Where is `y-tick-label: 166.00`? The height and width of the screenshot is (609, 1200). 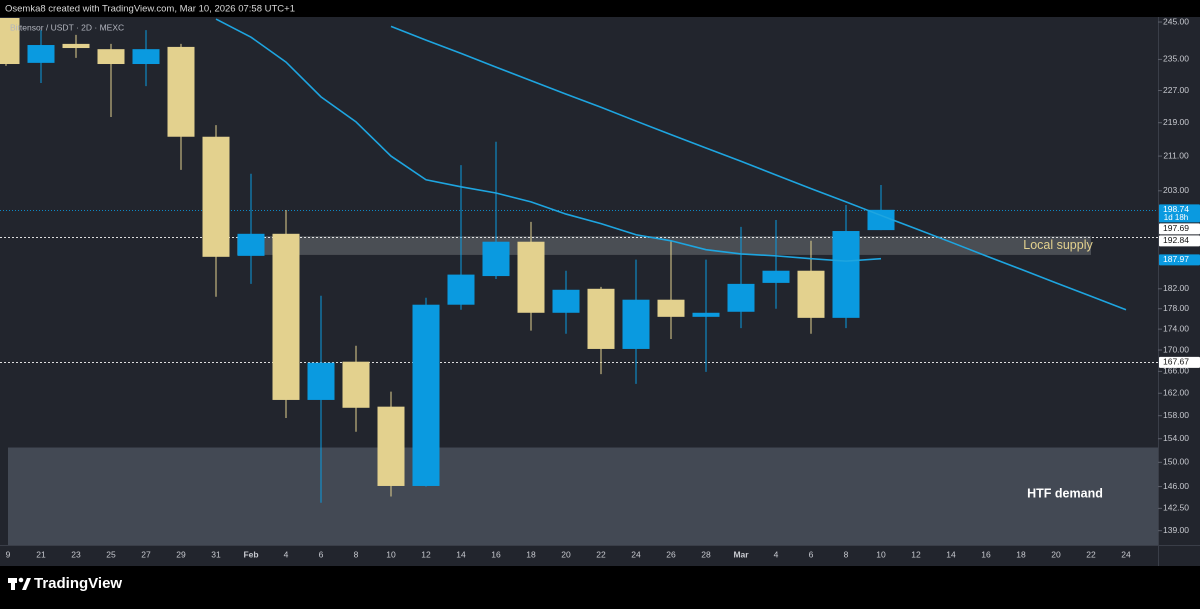
y-tick-label: 166.00 is located at coordinates (1176, 371).